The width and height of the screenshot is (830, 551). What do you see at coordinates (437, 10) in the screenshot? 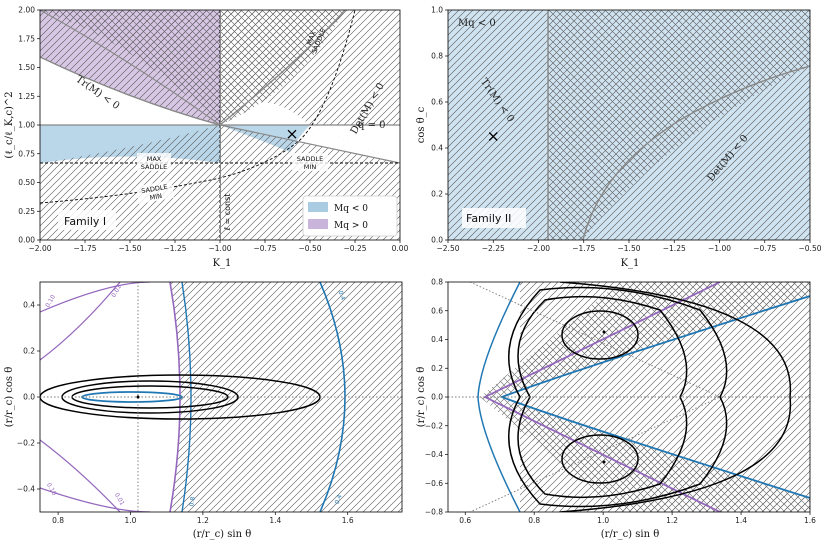
I see `ytick-label: 1.0` at bounding box center [437, 10].